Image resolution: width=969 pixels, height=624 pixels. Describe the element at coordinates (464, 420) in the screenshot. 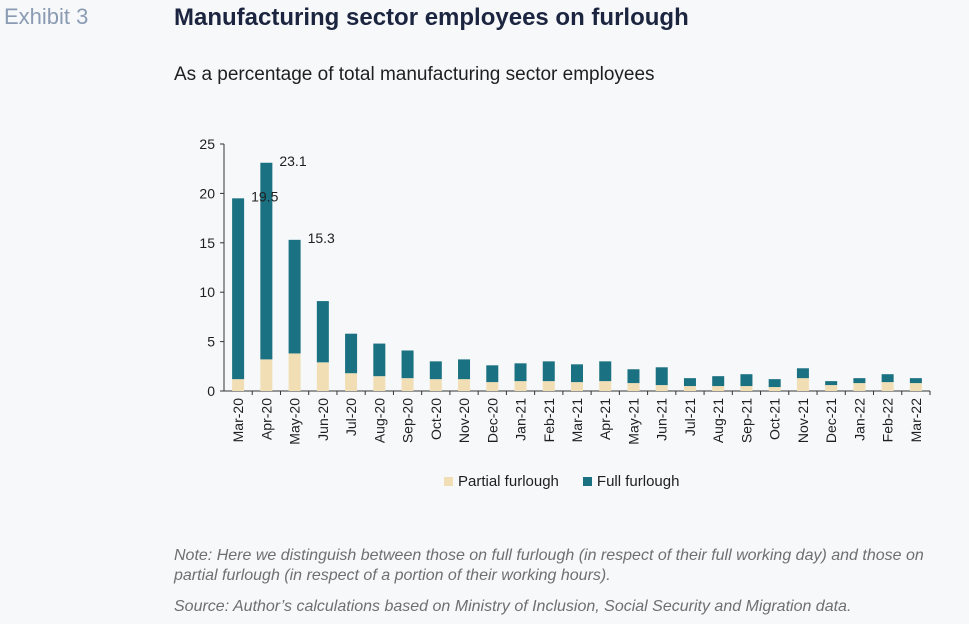

I see `x-tick-label: Nov-20` at that location.